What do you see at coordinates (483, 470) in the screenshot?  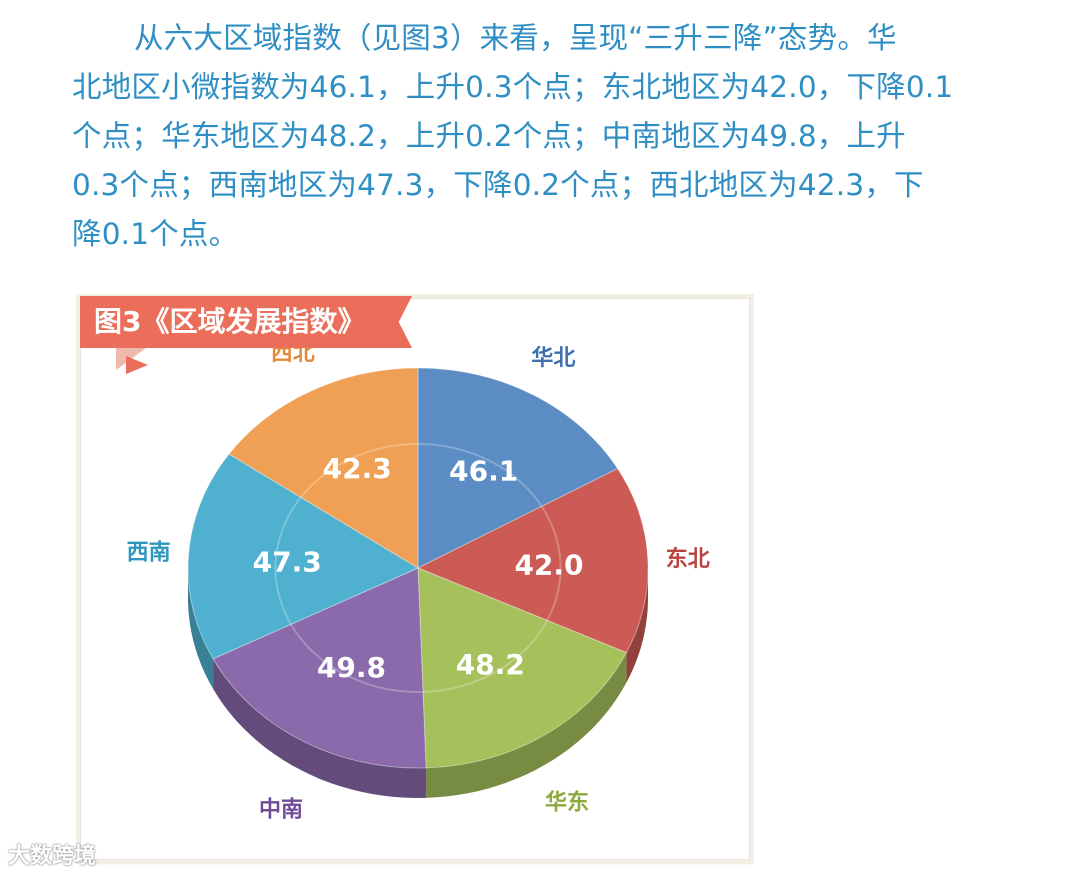 I see `slice-value-label: 46.1` at bounding box center [483, 470].